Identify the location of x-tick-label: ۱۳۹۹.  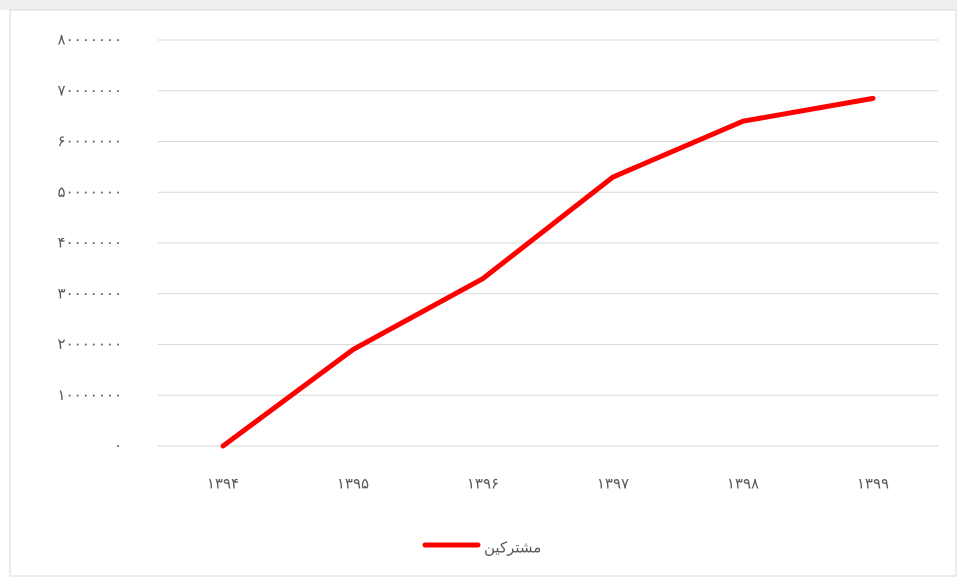
(873, 484).